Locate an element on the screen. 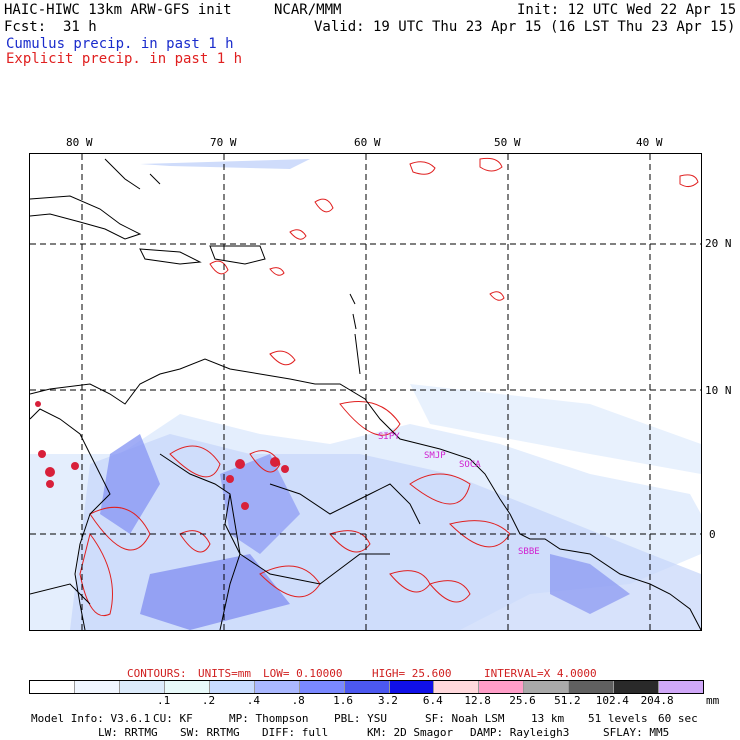 This screenshot has width=740, height=740. org-label: NCAR/MMM is located at coordinates (308, 10).